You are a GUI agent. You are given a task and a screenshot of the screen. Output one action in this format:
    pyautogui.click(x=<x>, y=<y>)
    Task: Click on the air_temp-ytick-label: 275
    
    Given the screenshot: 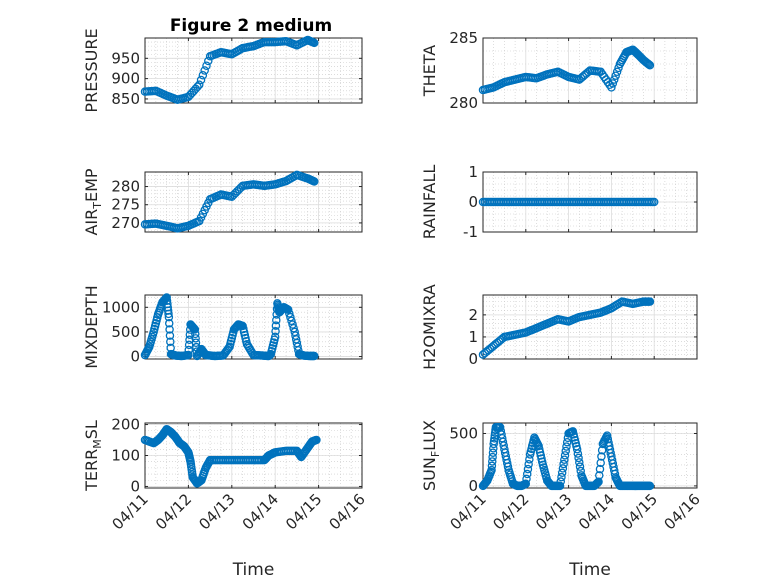 What is the action you would take?
    pyautogui.click(x=125, y=205)
    